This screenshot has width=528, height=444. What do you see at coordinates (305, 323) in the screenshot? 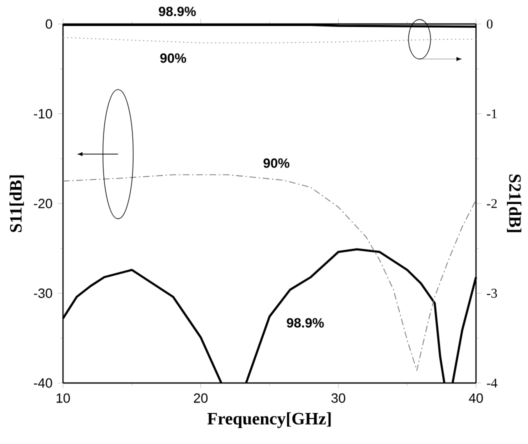
I see `annotation: 98.9%` at bounding box center [305, 323].